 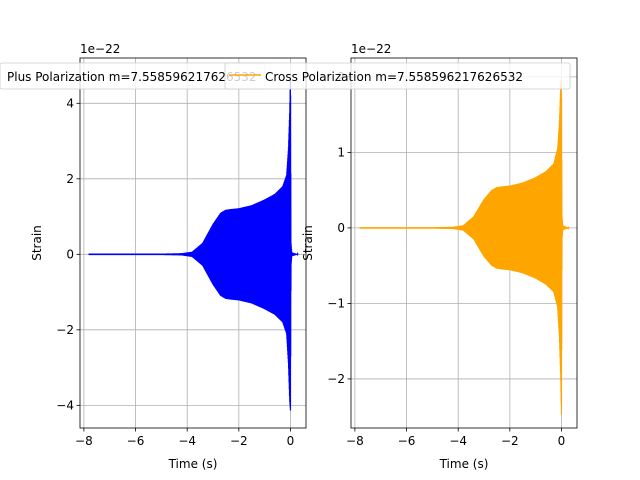 I want to click on y-tick-label: 1, so click(x=341, y=152).